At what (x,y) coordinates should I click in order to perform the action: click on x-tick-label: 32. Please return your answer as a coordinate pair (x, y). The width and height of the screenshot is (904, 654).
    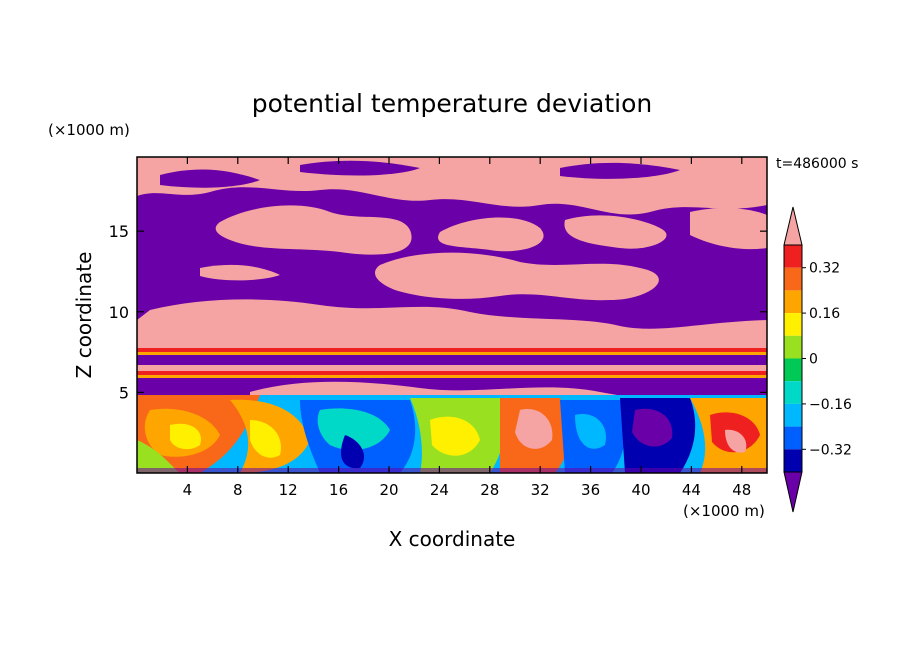
    Looking at the image, I should click on (540, 490).